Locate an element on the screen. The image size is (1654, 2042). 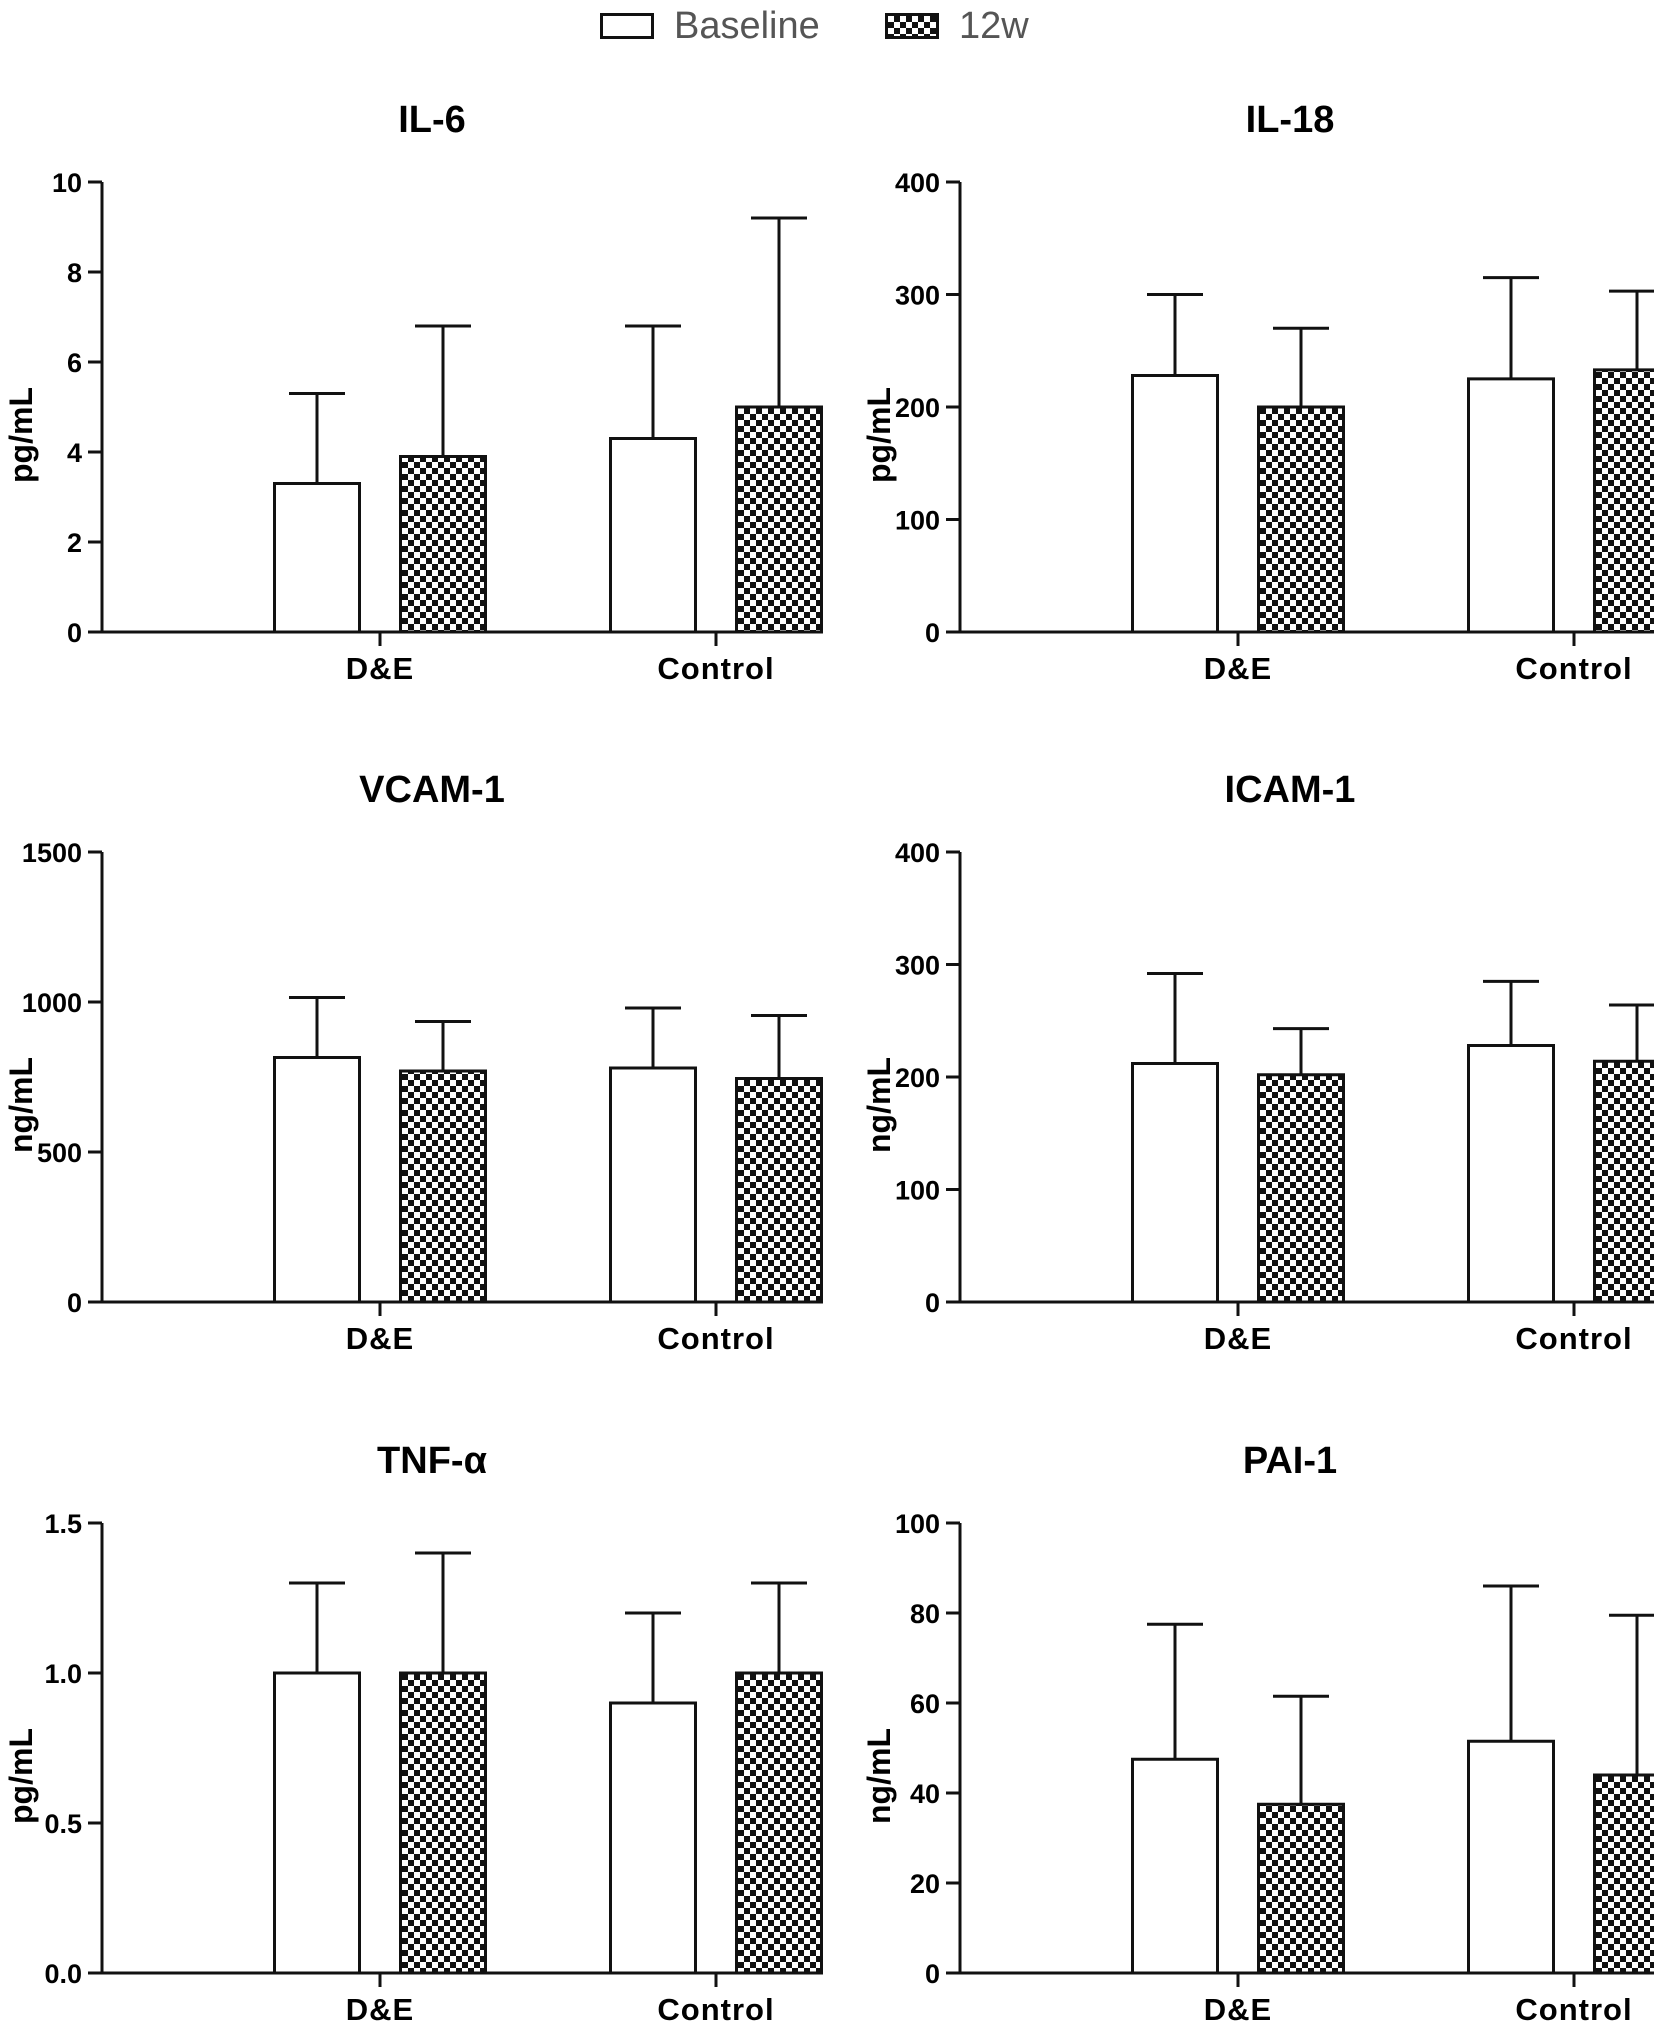
panel-il-6: IL-6 0 2 4 6 8 10 pg/mL D&E Control is located at coordinates (413, 392).